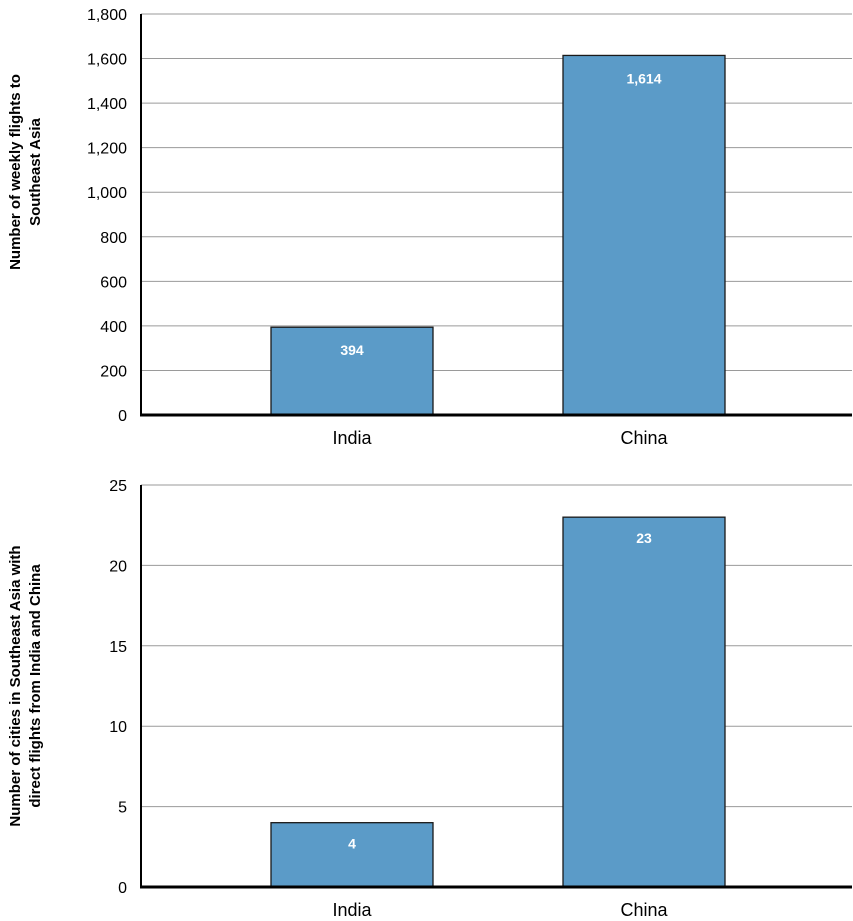 Image resolution: width=853 pixels, height=921 pixels. What do you see at coordinates (113, 327) in the screenshot?
I see `y-tick-label: 400` at bounding box center [113, 327].